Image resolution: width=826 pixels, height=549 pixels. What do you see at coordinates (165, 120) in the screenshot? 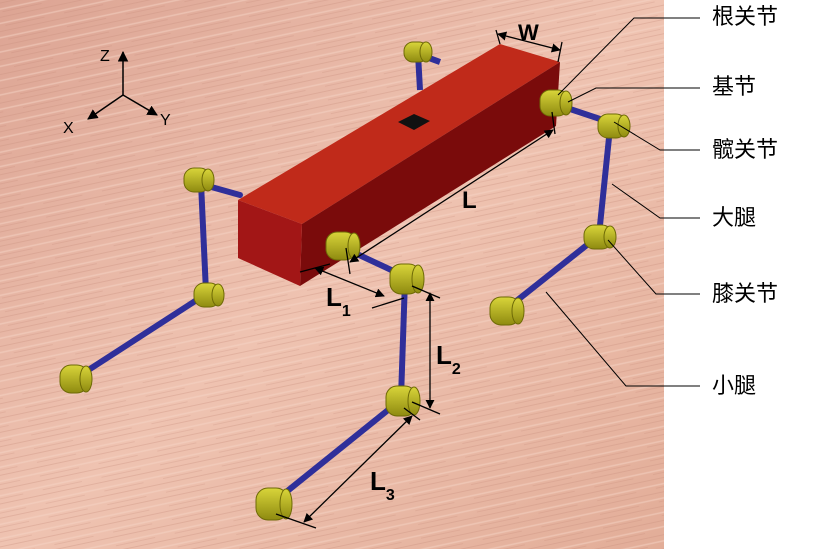
I see `axis-label-y: Y` at bounding box center [165, 120].